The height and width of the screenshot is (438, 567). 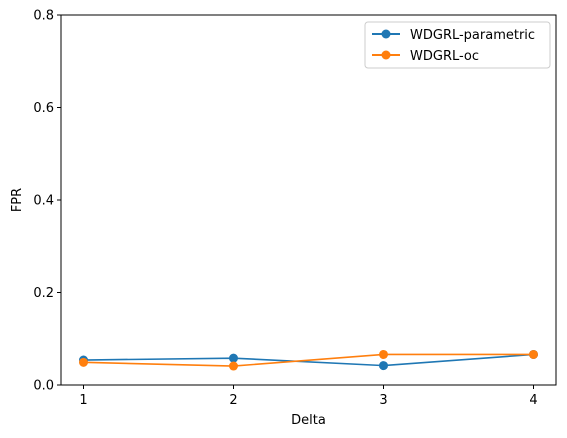 What do you see at coordinates (43, 108) in the screenshot?
I see `y-tick-label: 0.6` at bounding box center [43, 108].